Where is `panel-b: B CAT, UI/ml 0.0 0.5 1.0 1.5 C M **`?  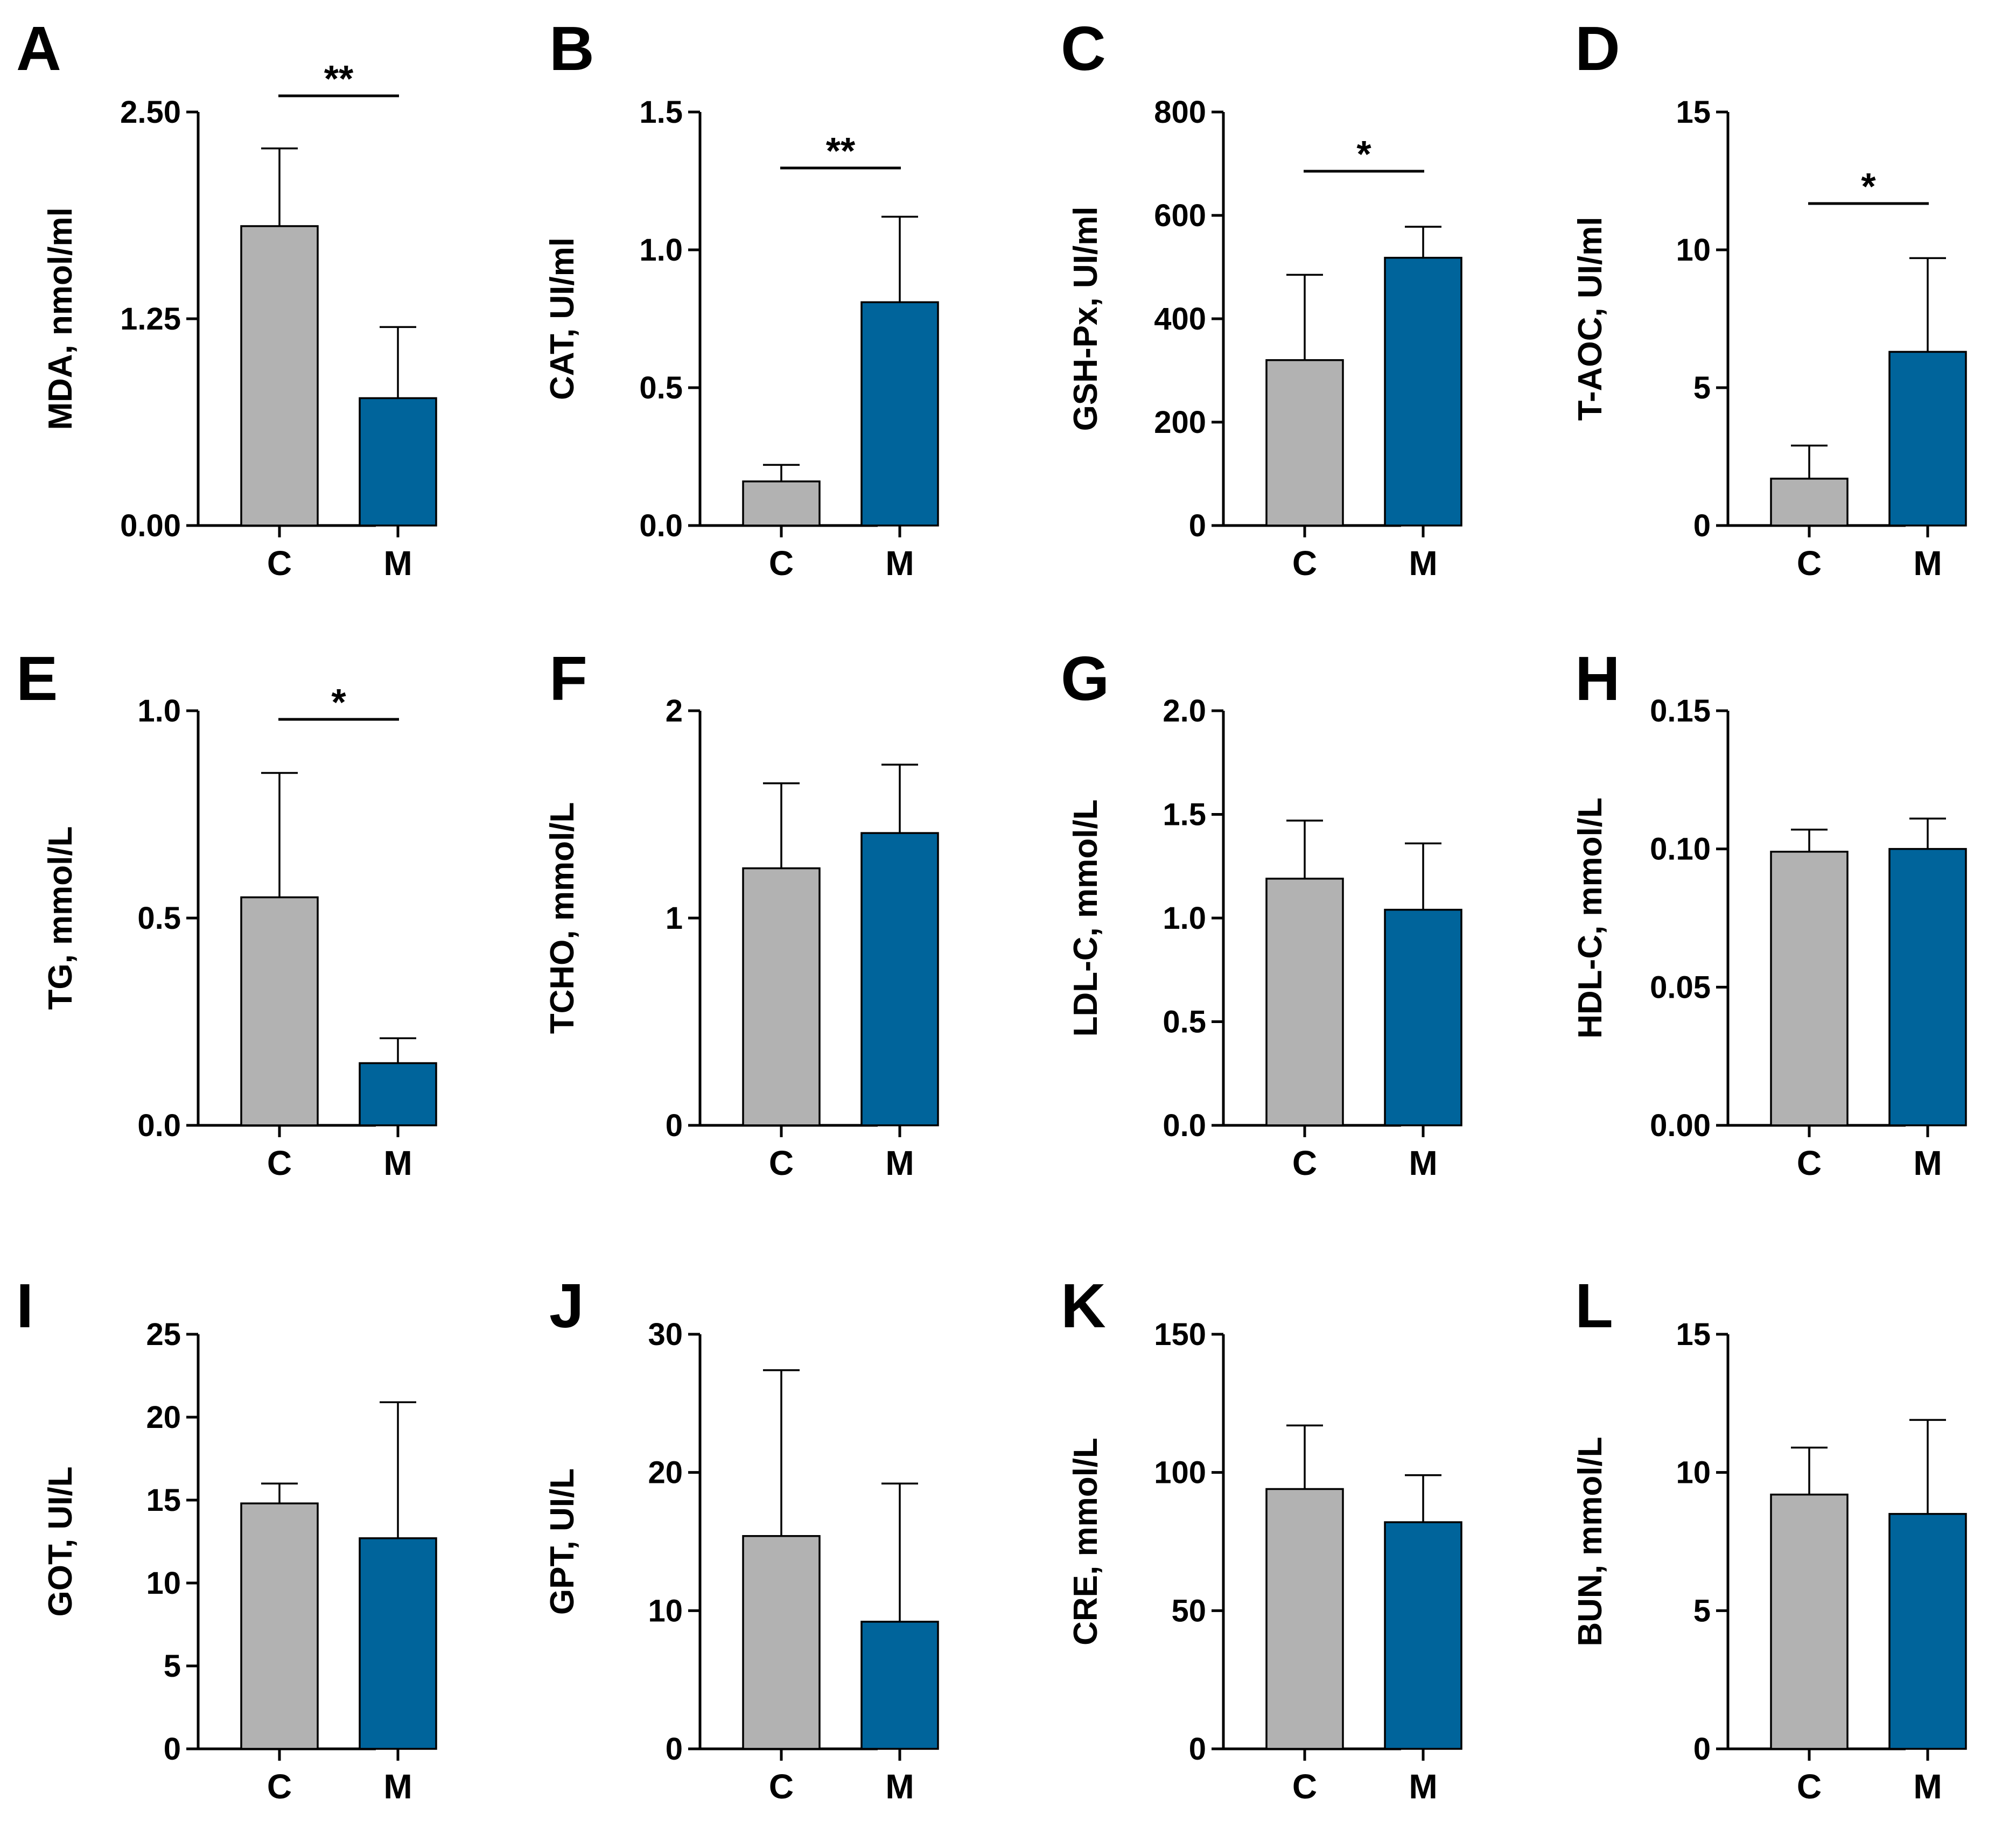 panel-b: B CAT, UI/ml 0.0 0.5 1.0 1.5 C M ** is located at coordinates (741, 298).